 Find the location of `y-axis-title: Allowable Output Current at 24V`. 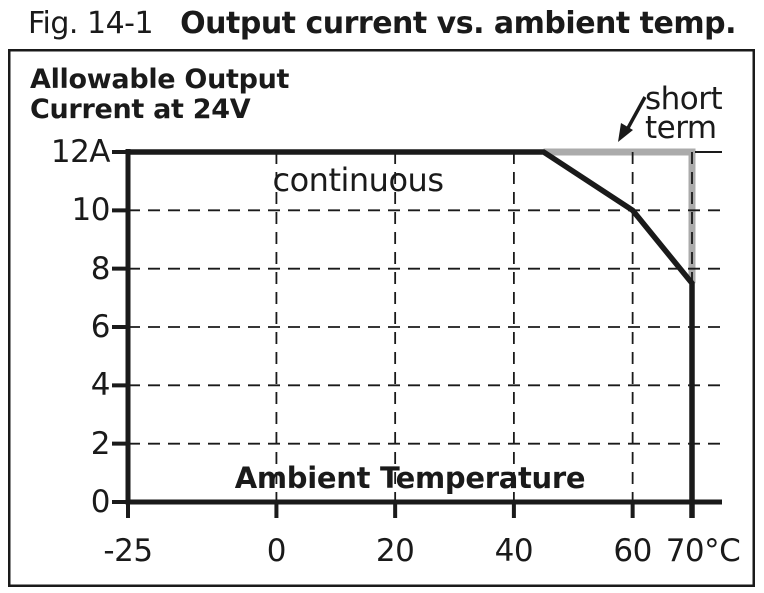

y-axis-title: Allowable Output Current at 24V is located at coordinates (159, 95).